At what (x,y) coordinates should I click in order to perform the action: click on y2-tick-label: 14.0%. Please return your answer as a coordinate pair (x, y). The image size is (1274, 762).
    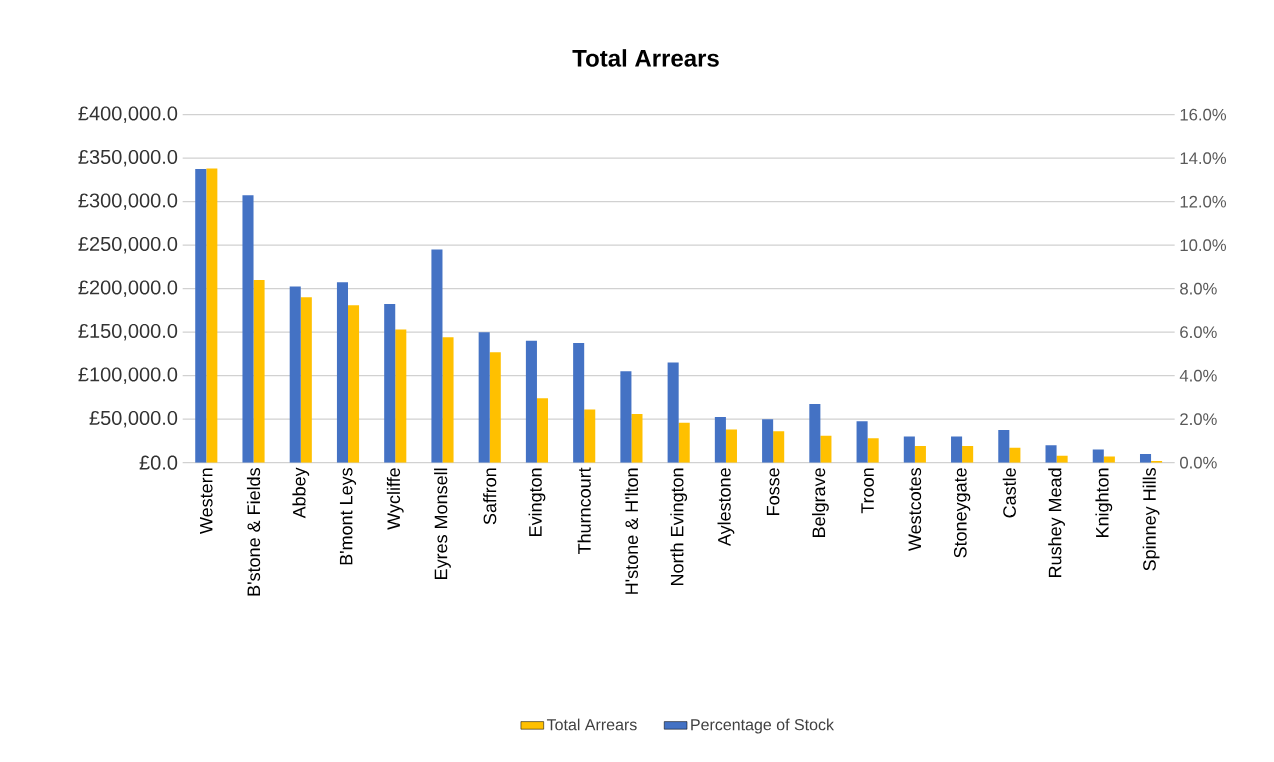
    Looking at the image, I should click on (1203, 158).